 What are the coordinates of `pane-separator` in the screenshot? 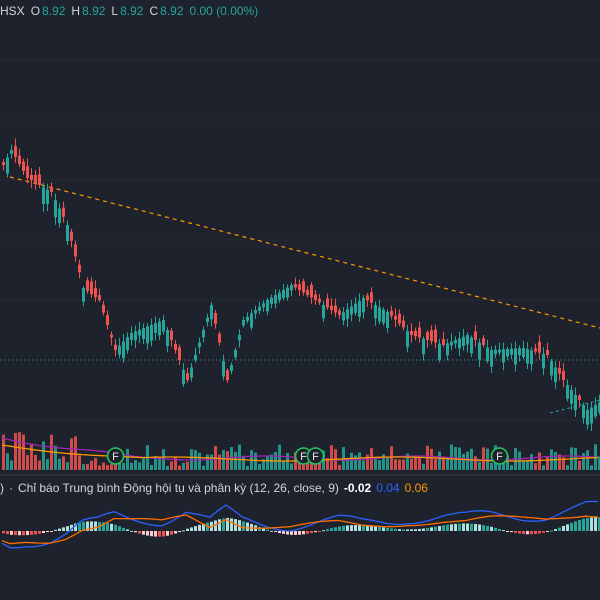 It's located at (300, 475).